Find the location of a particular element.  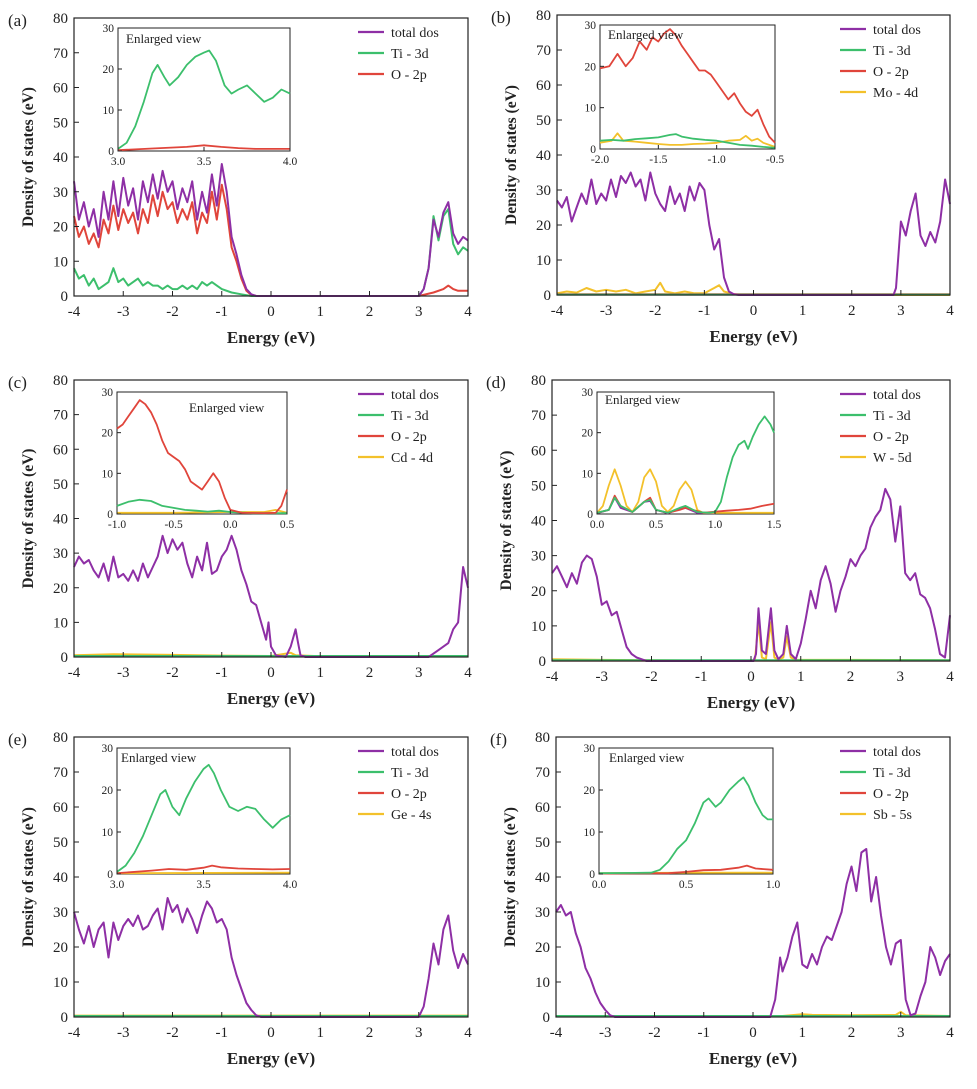

panel-label: (c) is located at coordinates (17, 382).